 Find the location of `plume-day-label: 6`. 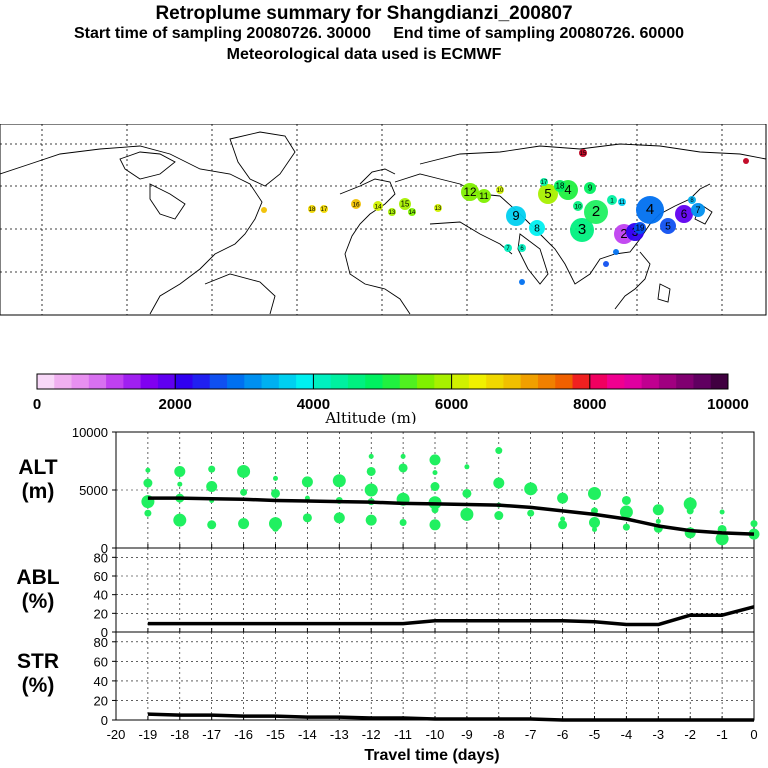

plume-day-label: 6 is located at coordinates (684, 214).